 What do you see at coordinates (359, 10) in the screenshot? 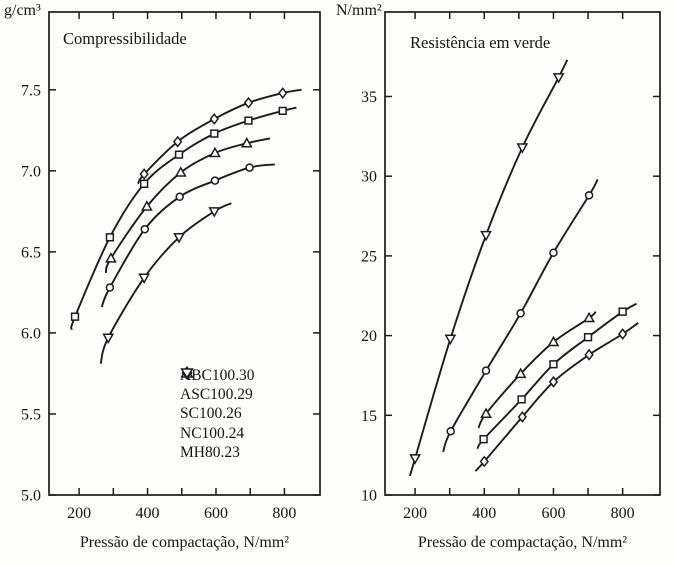
I see `right-chart-y-unit-label: N/mm²` at bounding box center [359, 10].